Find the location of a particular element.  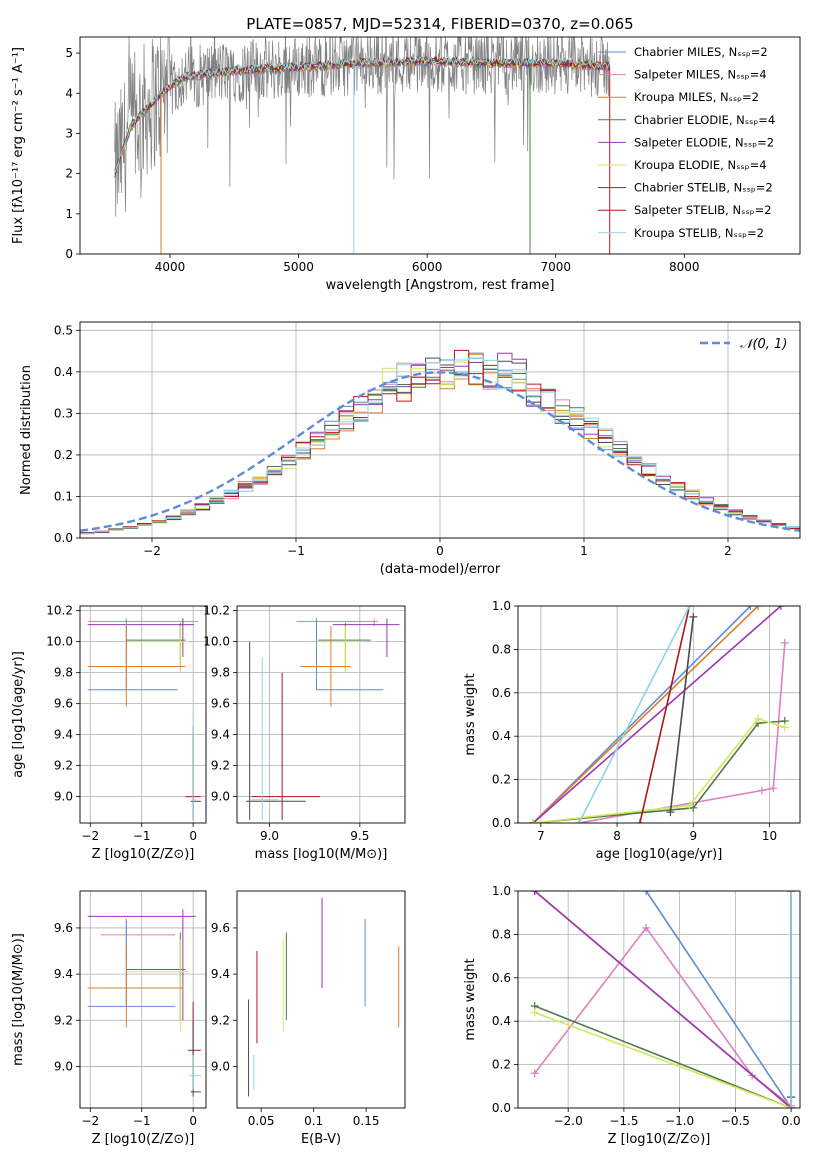

x-tick-label-2: 6000 is located at coordinates (427, 267).